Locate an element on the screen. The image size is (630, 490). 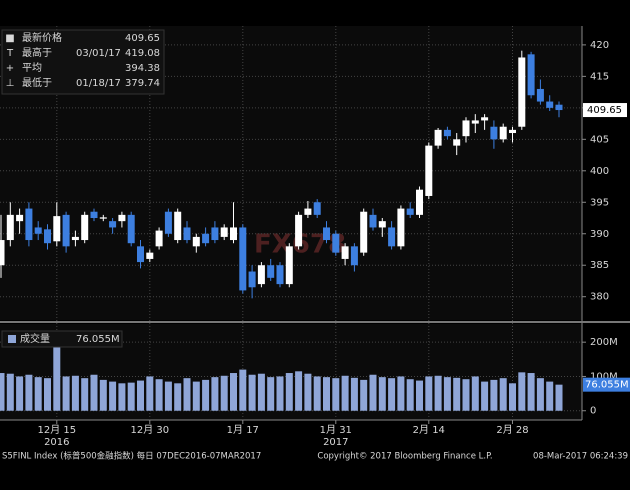
volume-tick-label: 200M is located at coordinates (604, 342).